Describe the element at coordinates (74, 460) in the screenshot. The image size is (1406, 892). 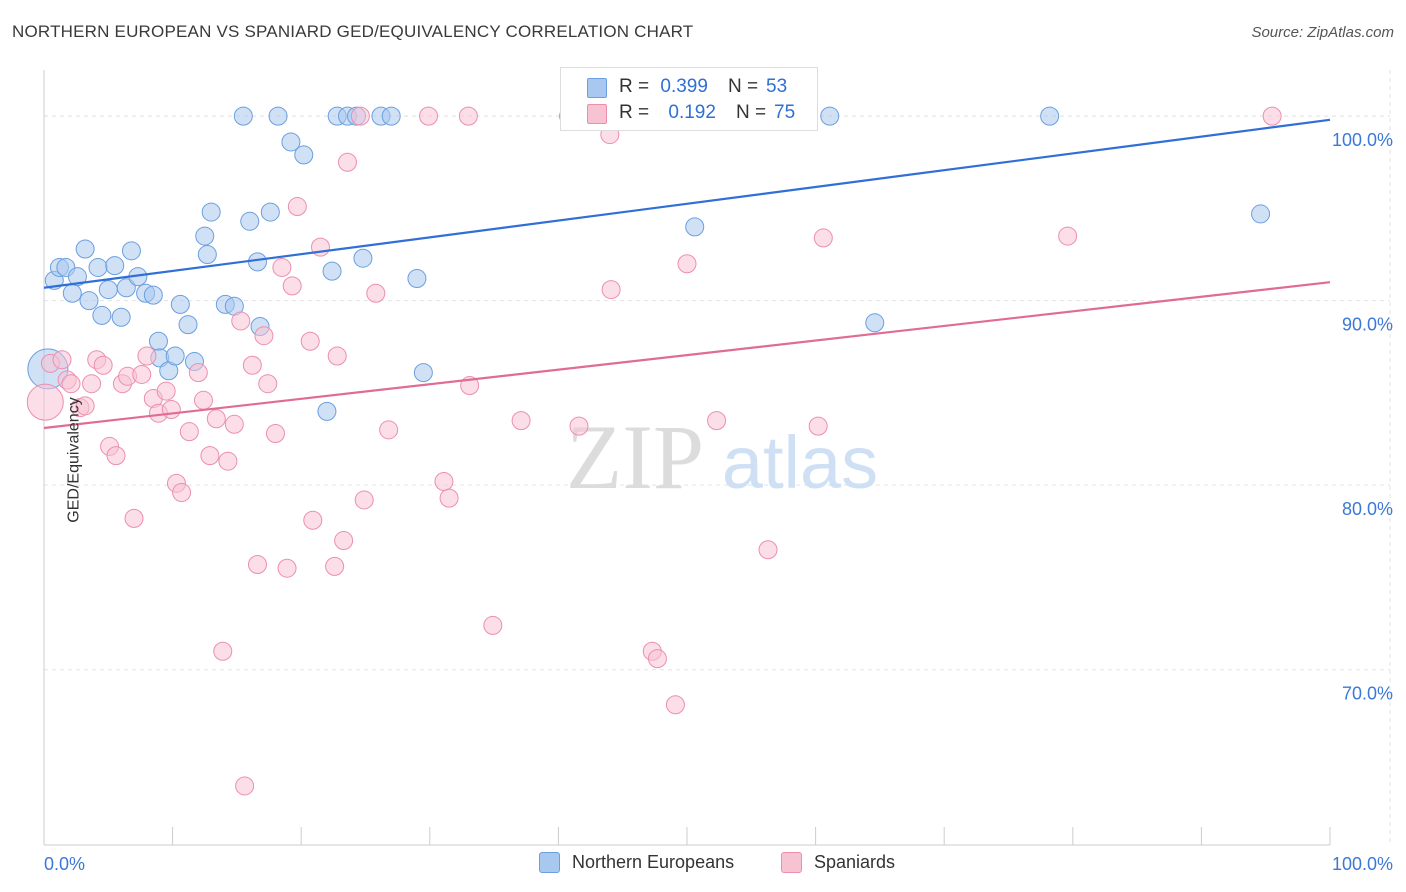
I see `y-axis-label: GED/Equivalency` at that location.